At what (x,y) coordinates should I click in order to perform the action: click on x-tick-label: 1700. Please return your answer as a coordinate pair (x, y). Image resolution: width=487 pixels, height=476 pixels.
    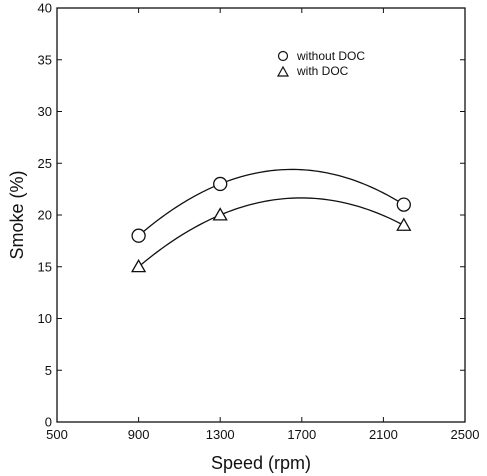
    Looking at the image, I should click on (301, 434).